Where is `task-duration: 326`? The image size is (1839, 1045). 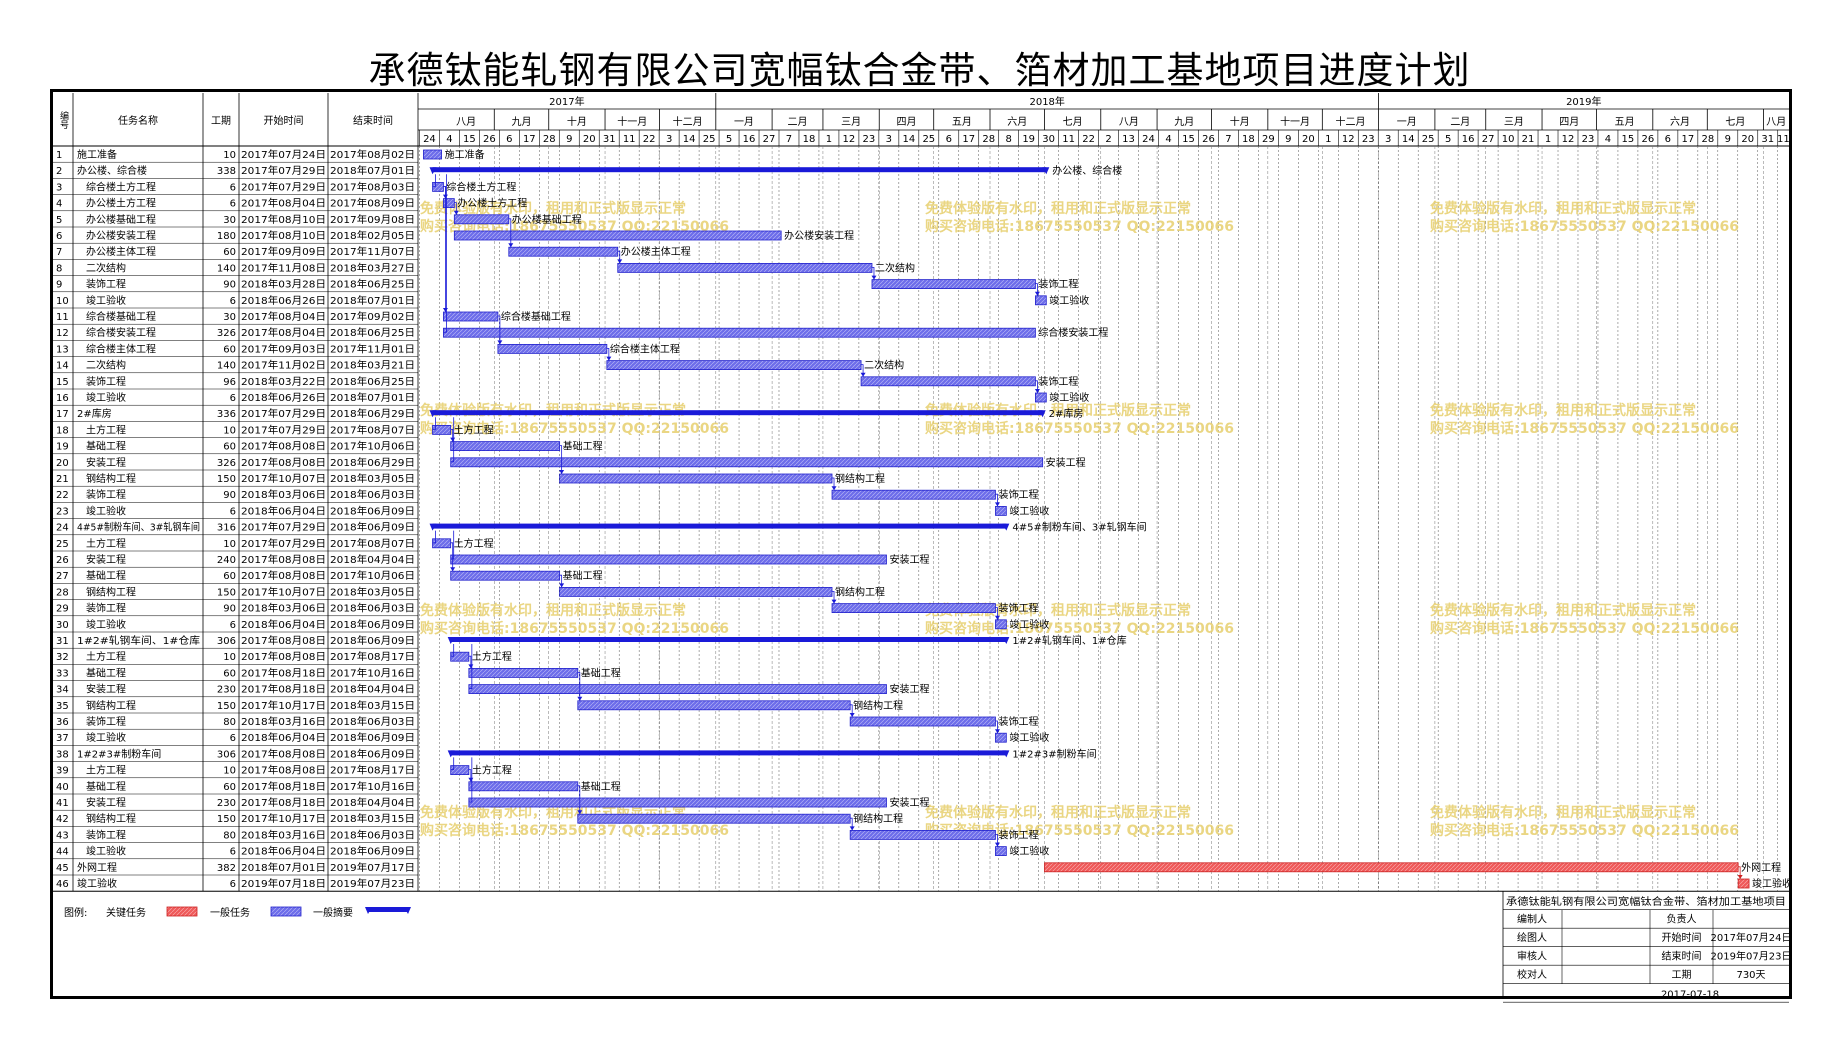
task-duration: 326 is located at coordinates (226, 463).